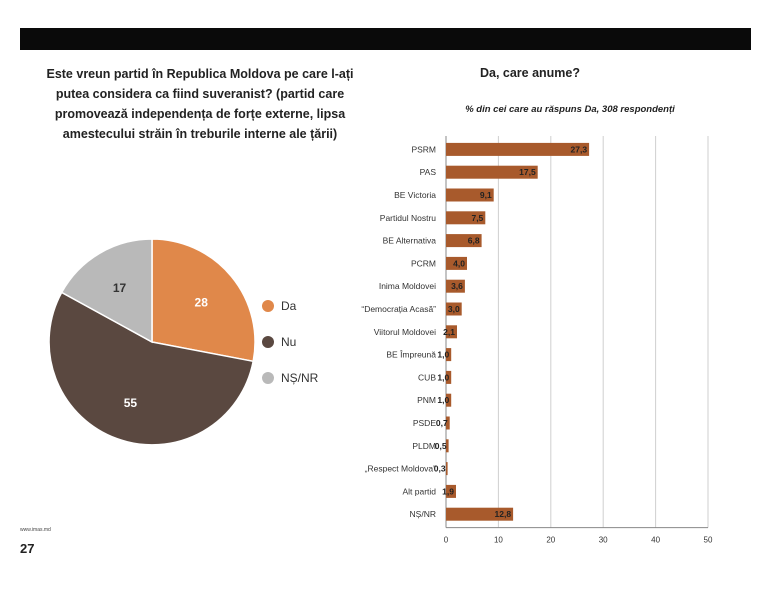  I want to click on category-label: BE Alternativa, so click(410, 241).